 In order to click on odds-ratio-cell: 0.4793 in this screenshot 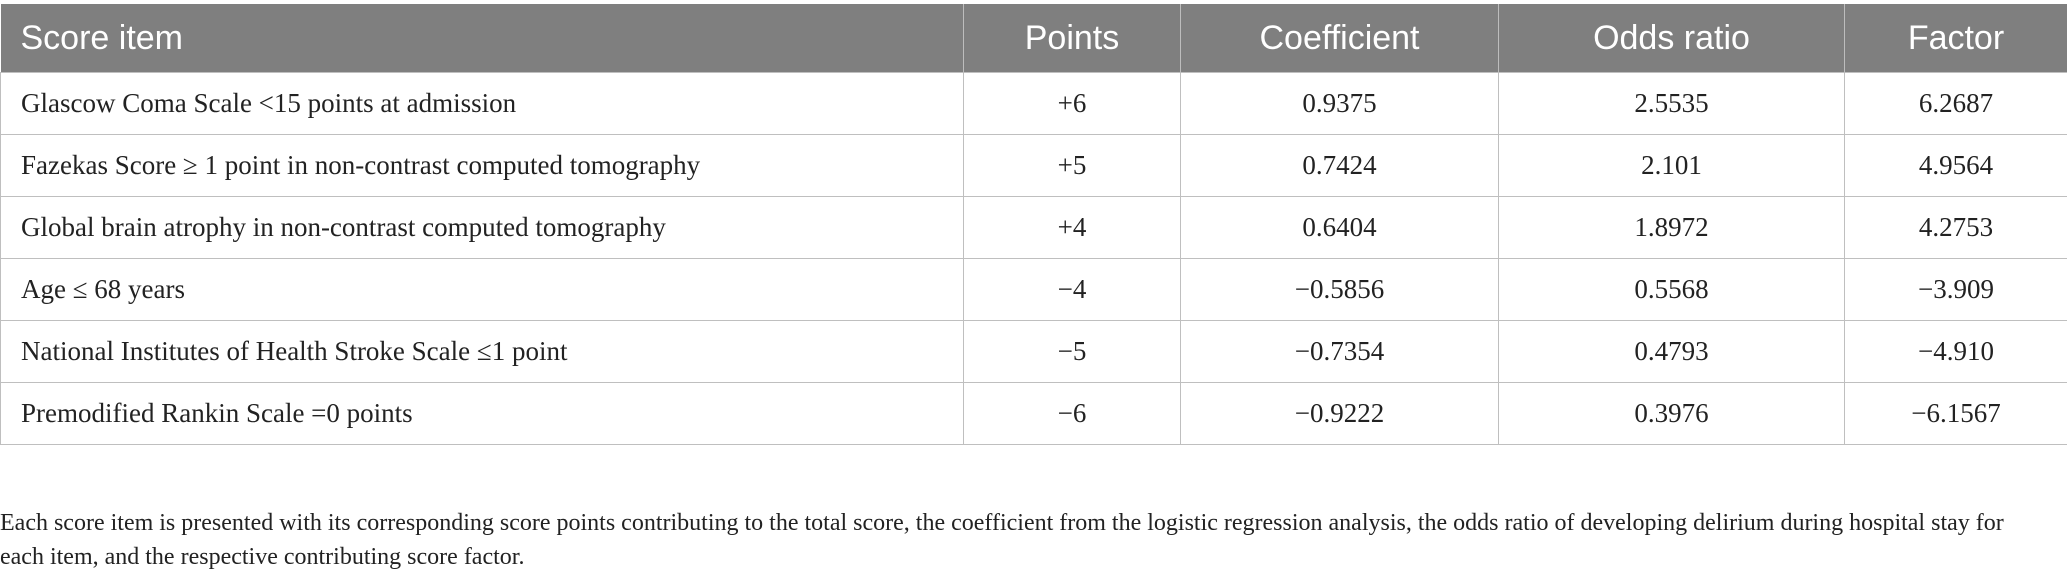, I will do `click(1671, 351)`.